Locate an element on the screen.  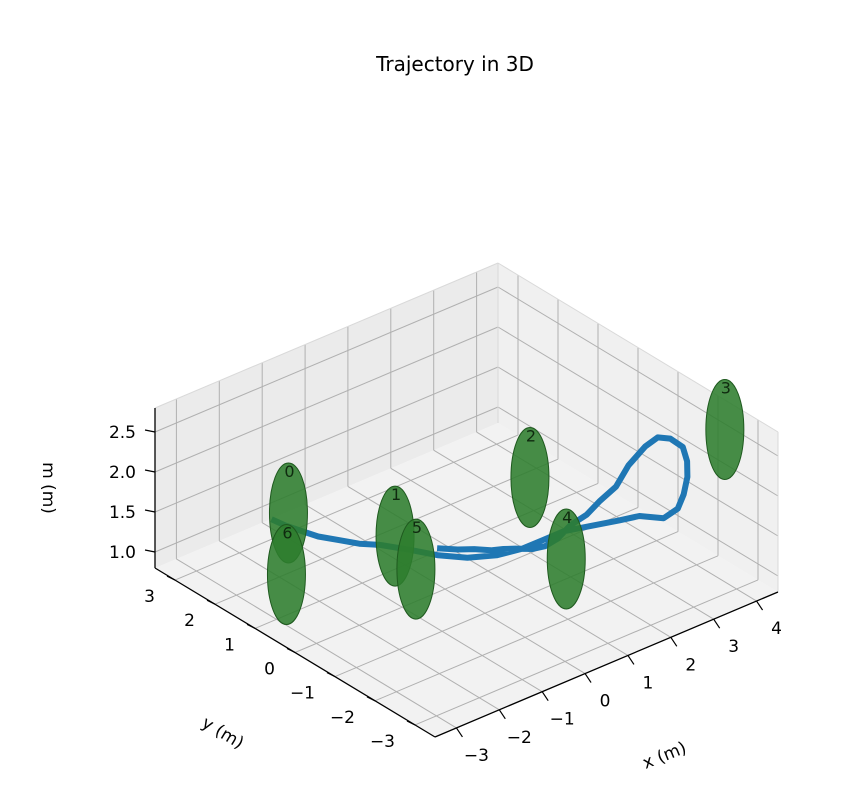
x-axis-line is located at coordinates (606, 664).